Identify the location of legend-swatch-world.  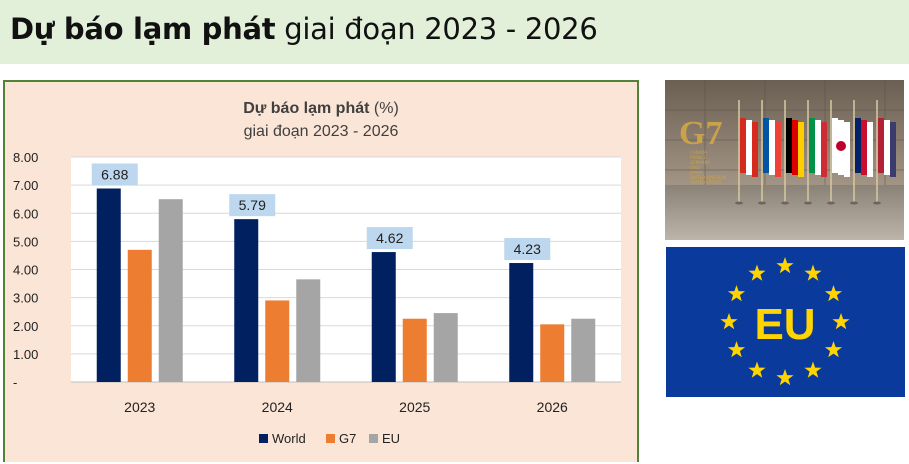
(263, 438).